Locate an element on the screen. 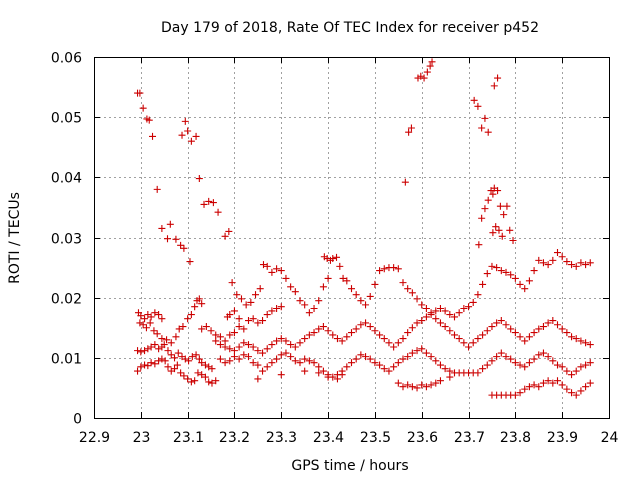 The width and height of the screenshot is (640, 480). y-tick-label: 0.02 is located at coordinates (66, 300).